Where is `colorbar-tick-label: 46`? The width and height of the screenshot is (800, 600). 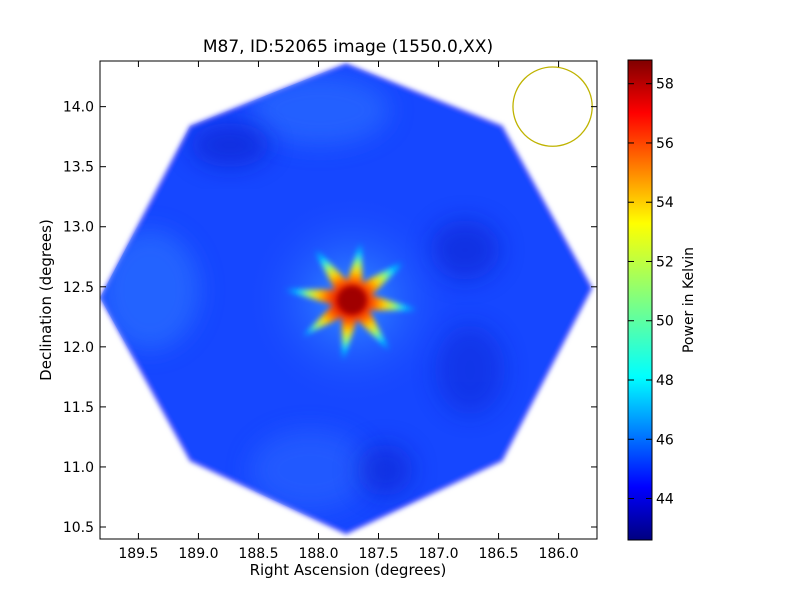
colorbar-tick-label: 46 is located at coordinates (665, 440).